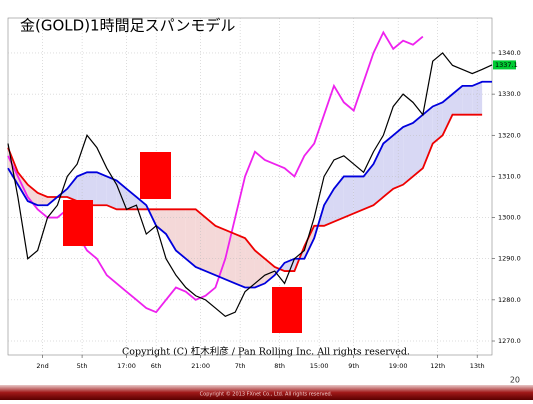 This screenshot has height=404, width=533. Describe the element at coordinates (509, 53) in the screenshot. I see `y-tick-label: 1340.0` at that location.